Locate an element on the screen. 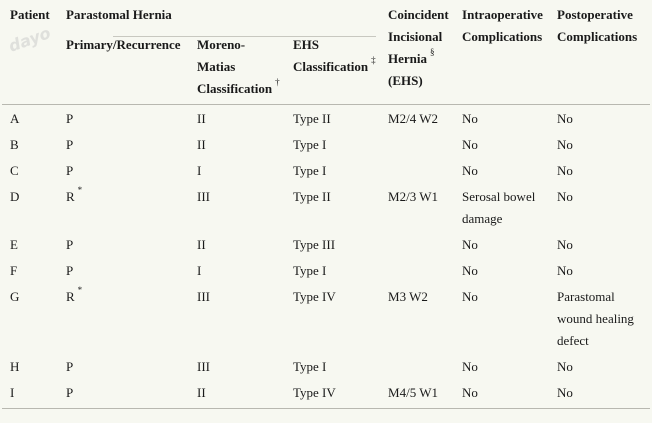  header-parastomal-hernia: Parastomal Hernia is located at coordinates (219, 18).